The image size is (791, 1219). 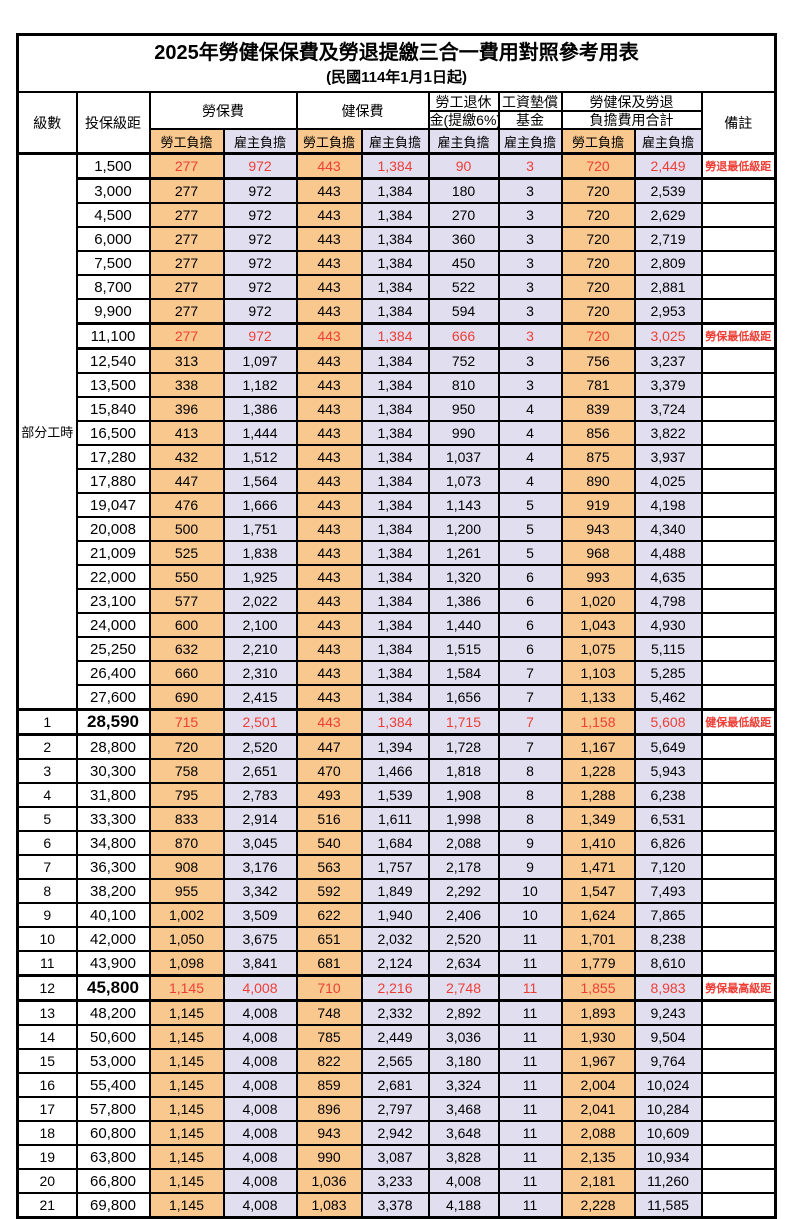 I want to click on cell-bracket: 25,250, so click(x=113, y=649).